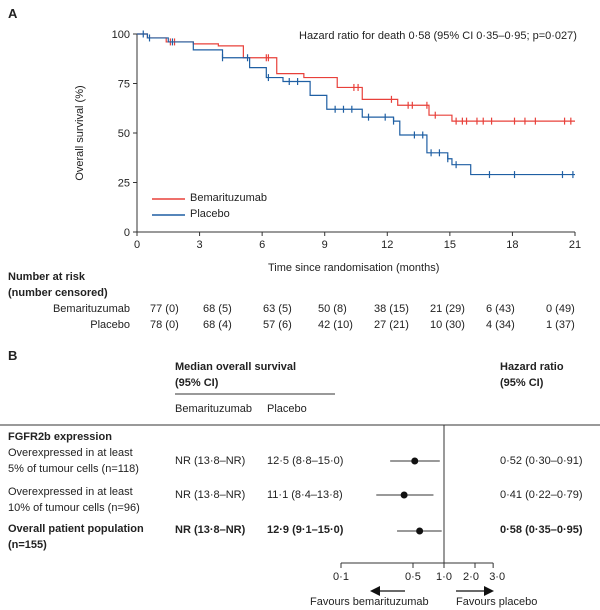  I want to click on right-arrowhead, so click(489, 591).